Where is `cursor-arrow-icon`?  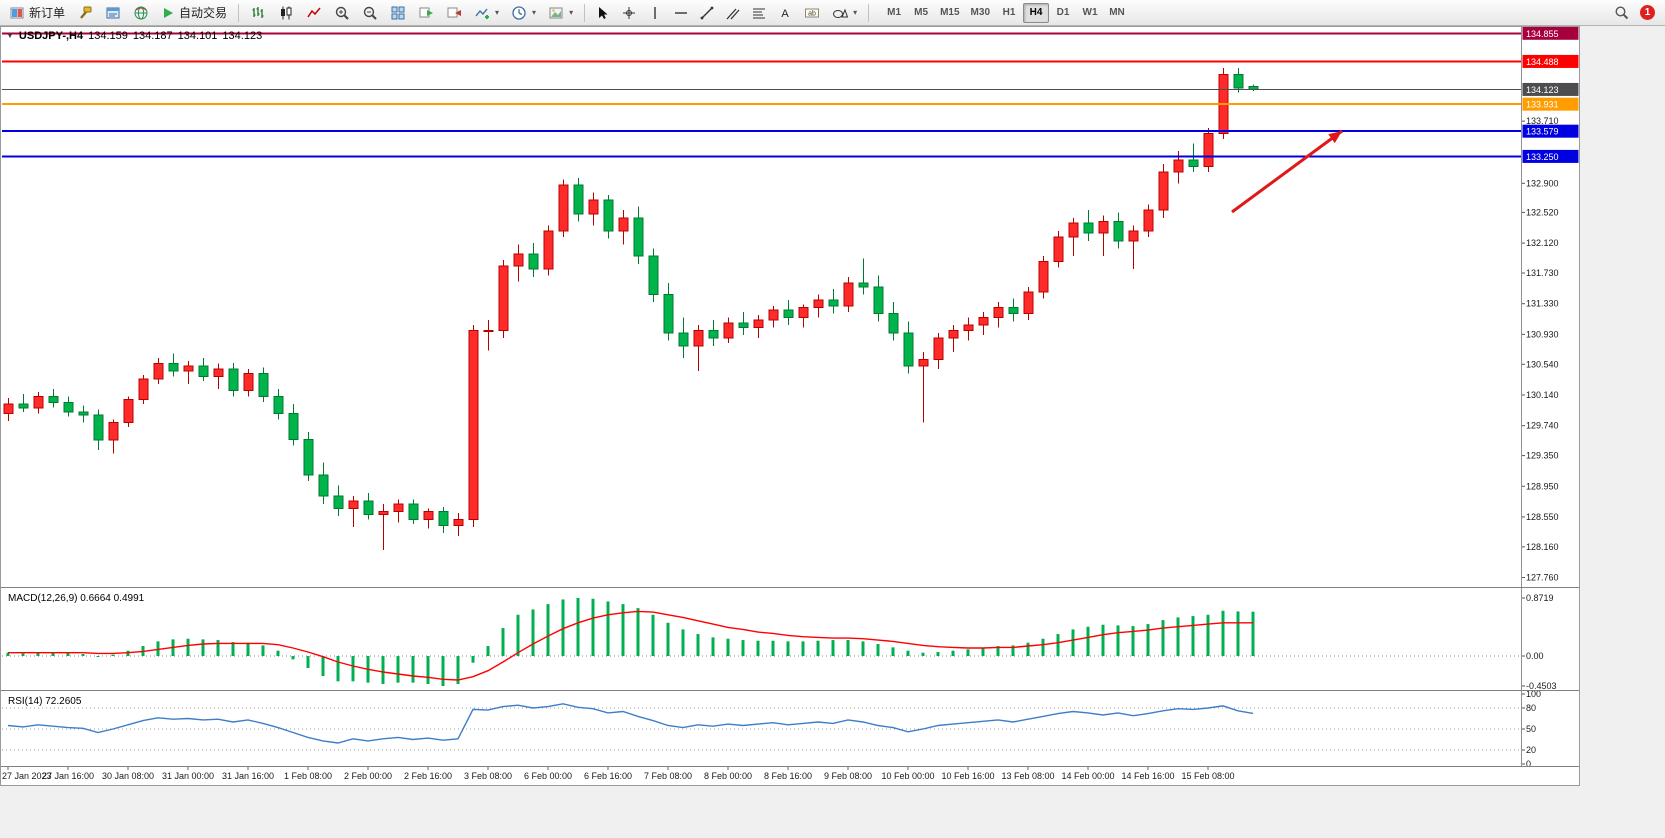 cursor-arrow-icon is located at coordinates (603, 12).